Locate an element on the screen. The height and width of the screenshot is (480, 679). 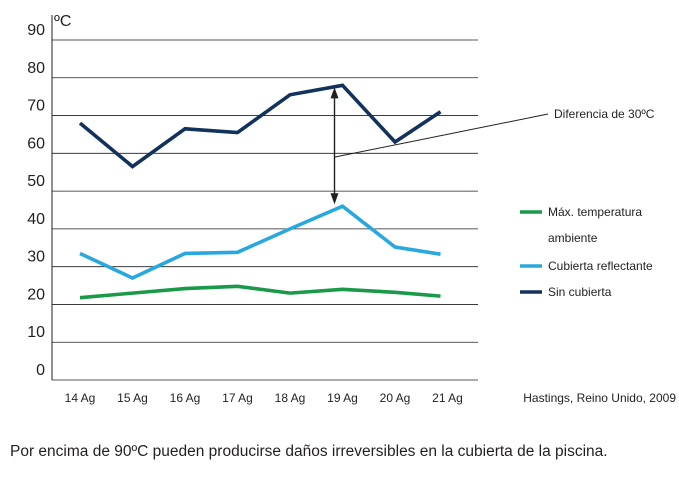
y-tick-40: 40 is located at coordinates (36, 219).